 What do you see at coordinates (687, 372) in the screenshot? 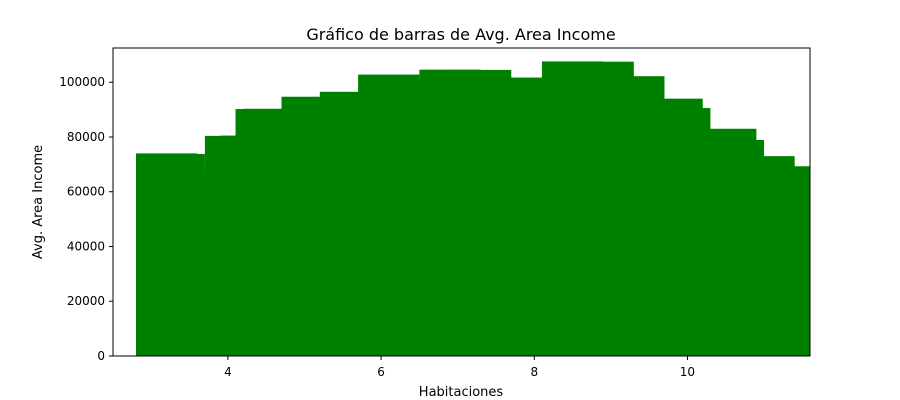
I see `x-tick-label-3: 10` at bounding box center [687, 372].